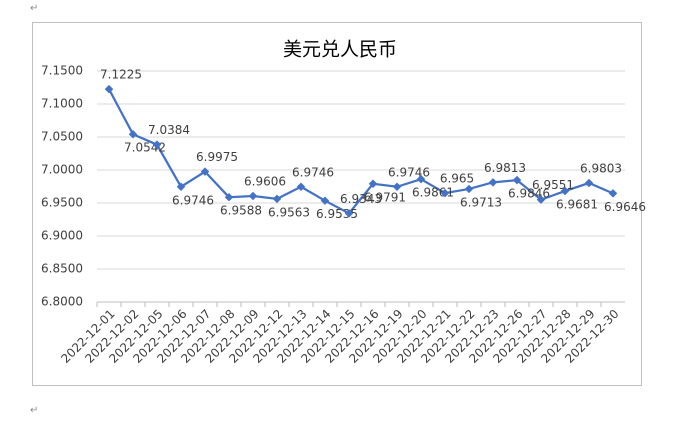 The image size is (678, 422). Describe the element at coordinates (62, 269) in the screenshot. I see `y-tick-label: 6.8500` at that location.